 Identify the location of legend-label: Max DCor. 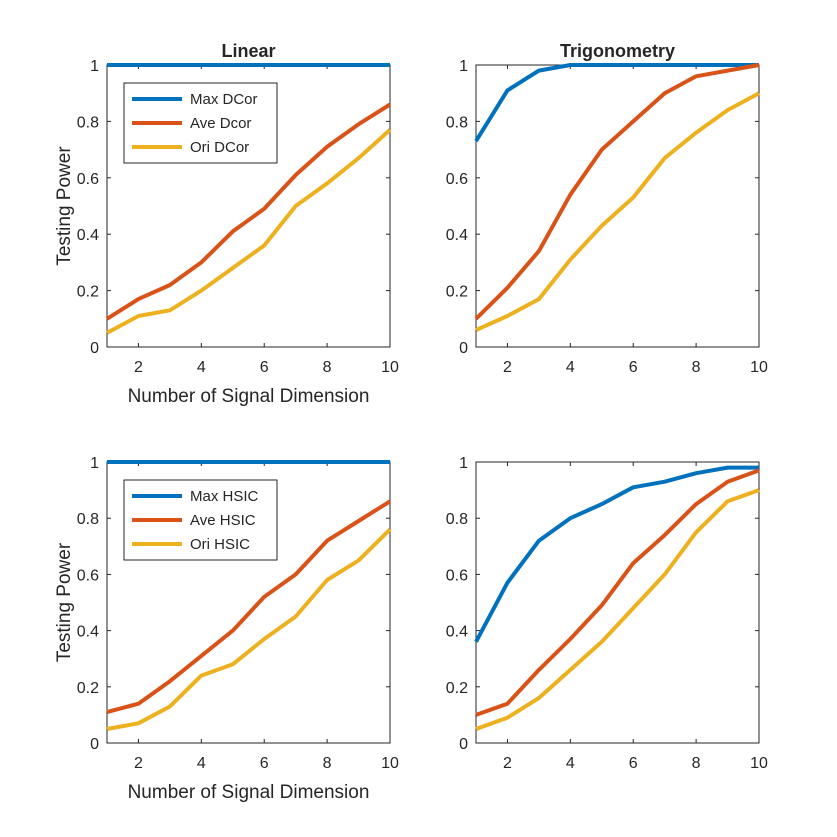
(224, 99).